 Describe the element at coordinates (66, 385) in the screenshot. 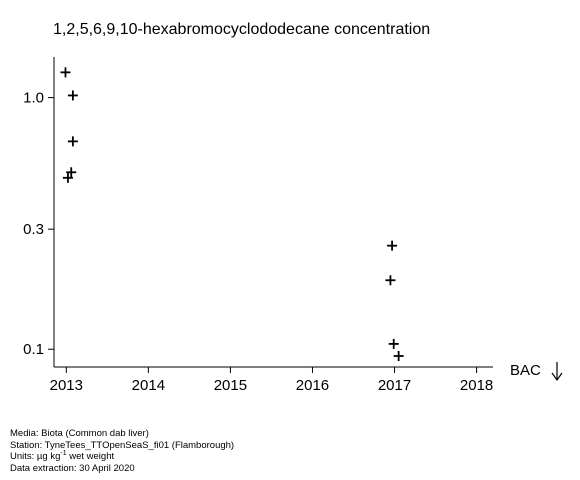

I see `x-tick-label-2013: 2013` at that location.